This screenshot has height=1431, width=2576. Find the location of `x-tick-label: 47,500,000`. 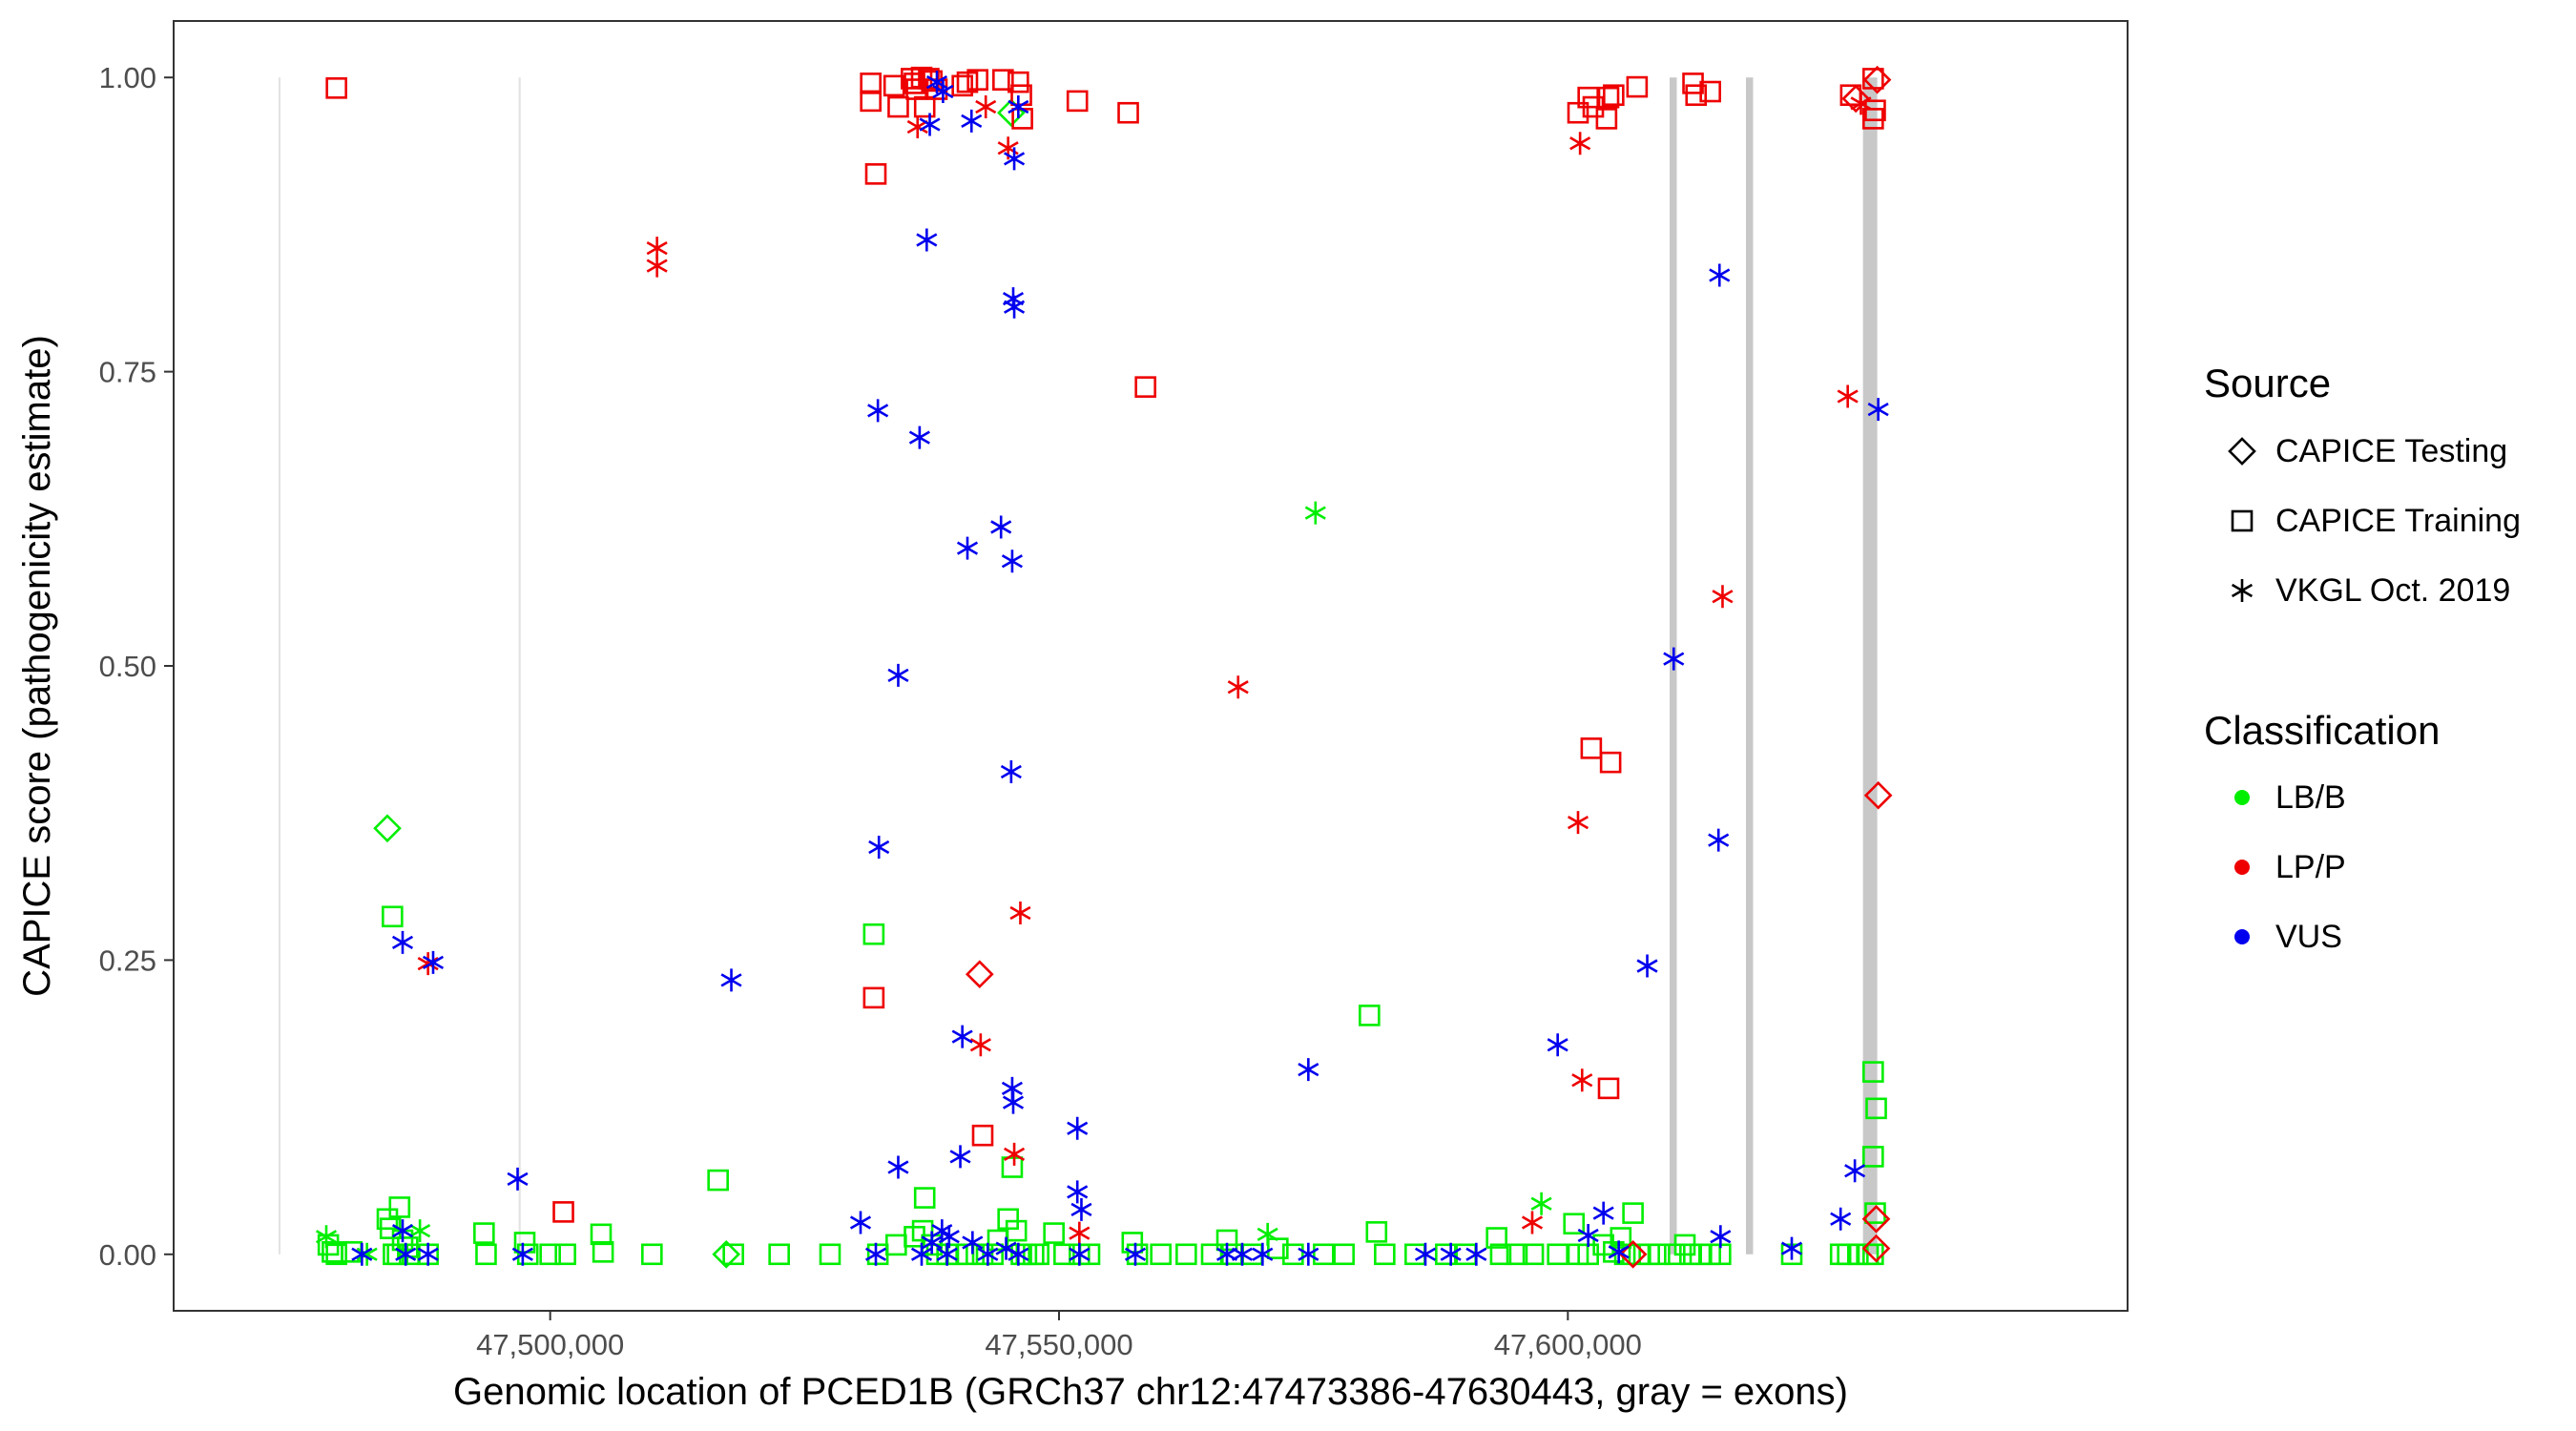

x-tick-label: 47,500,000 is located at coordinates (550, 1344).